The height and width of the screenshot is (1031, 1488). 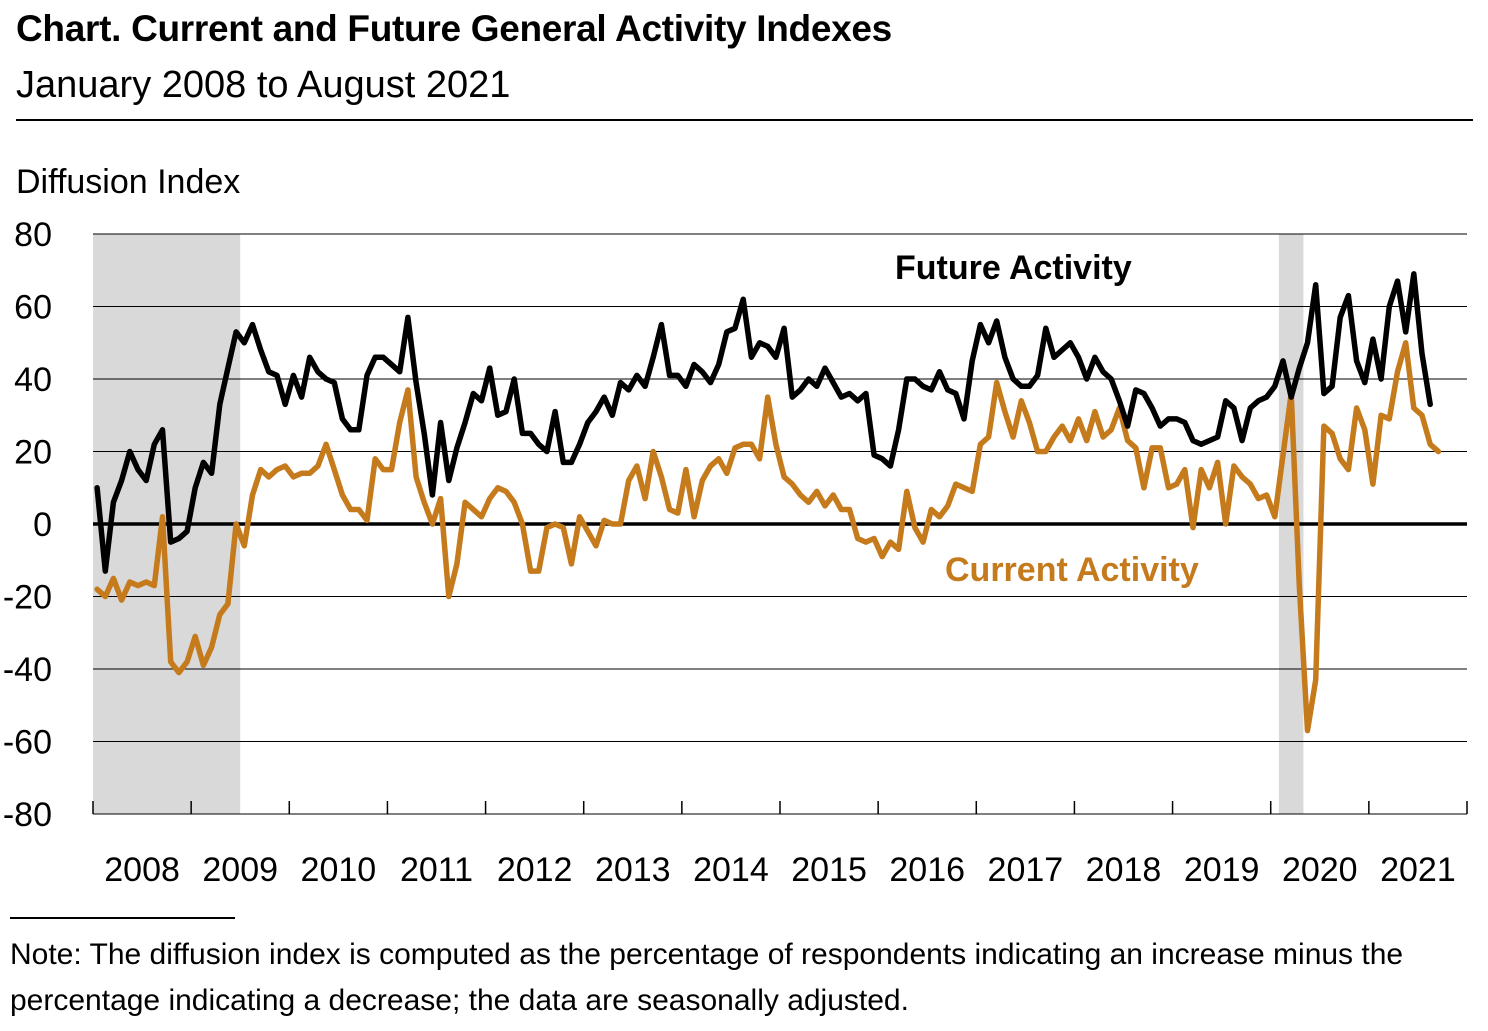 What do you see at coordinates (33, 308) in the screenshot?
I see `y-tick-label: 60` at bounding box center [33, 308].